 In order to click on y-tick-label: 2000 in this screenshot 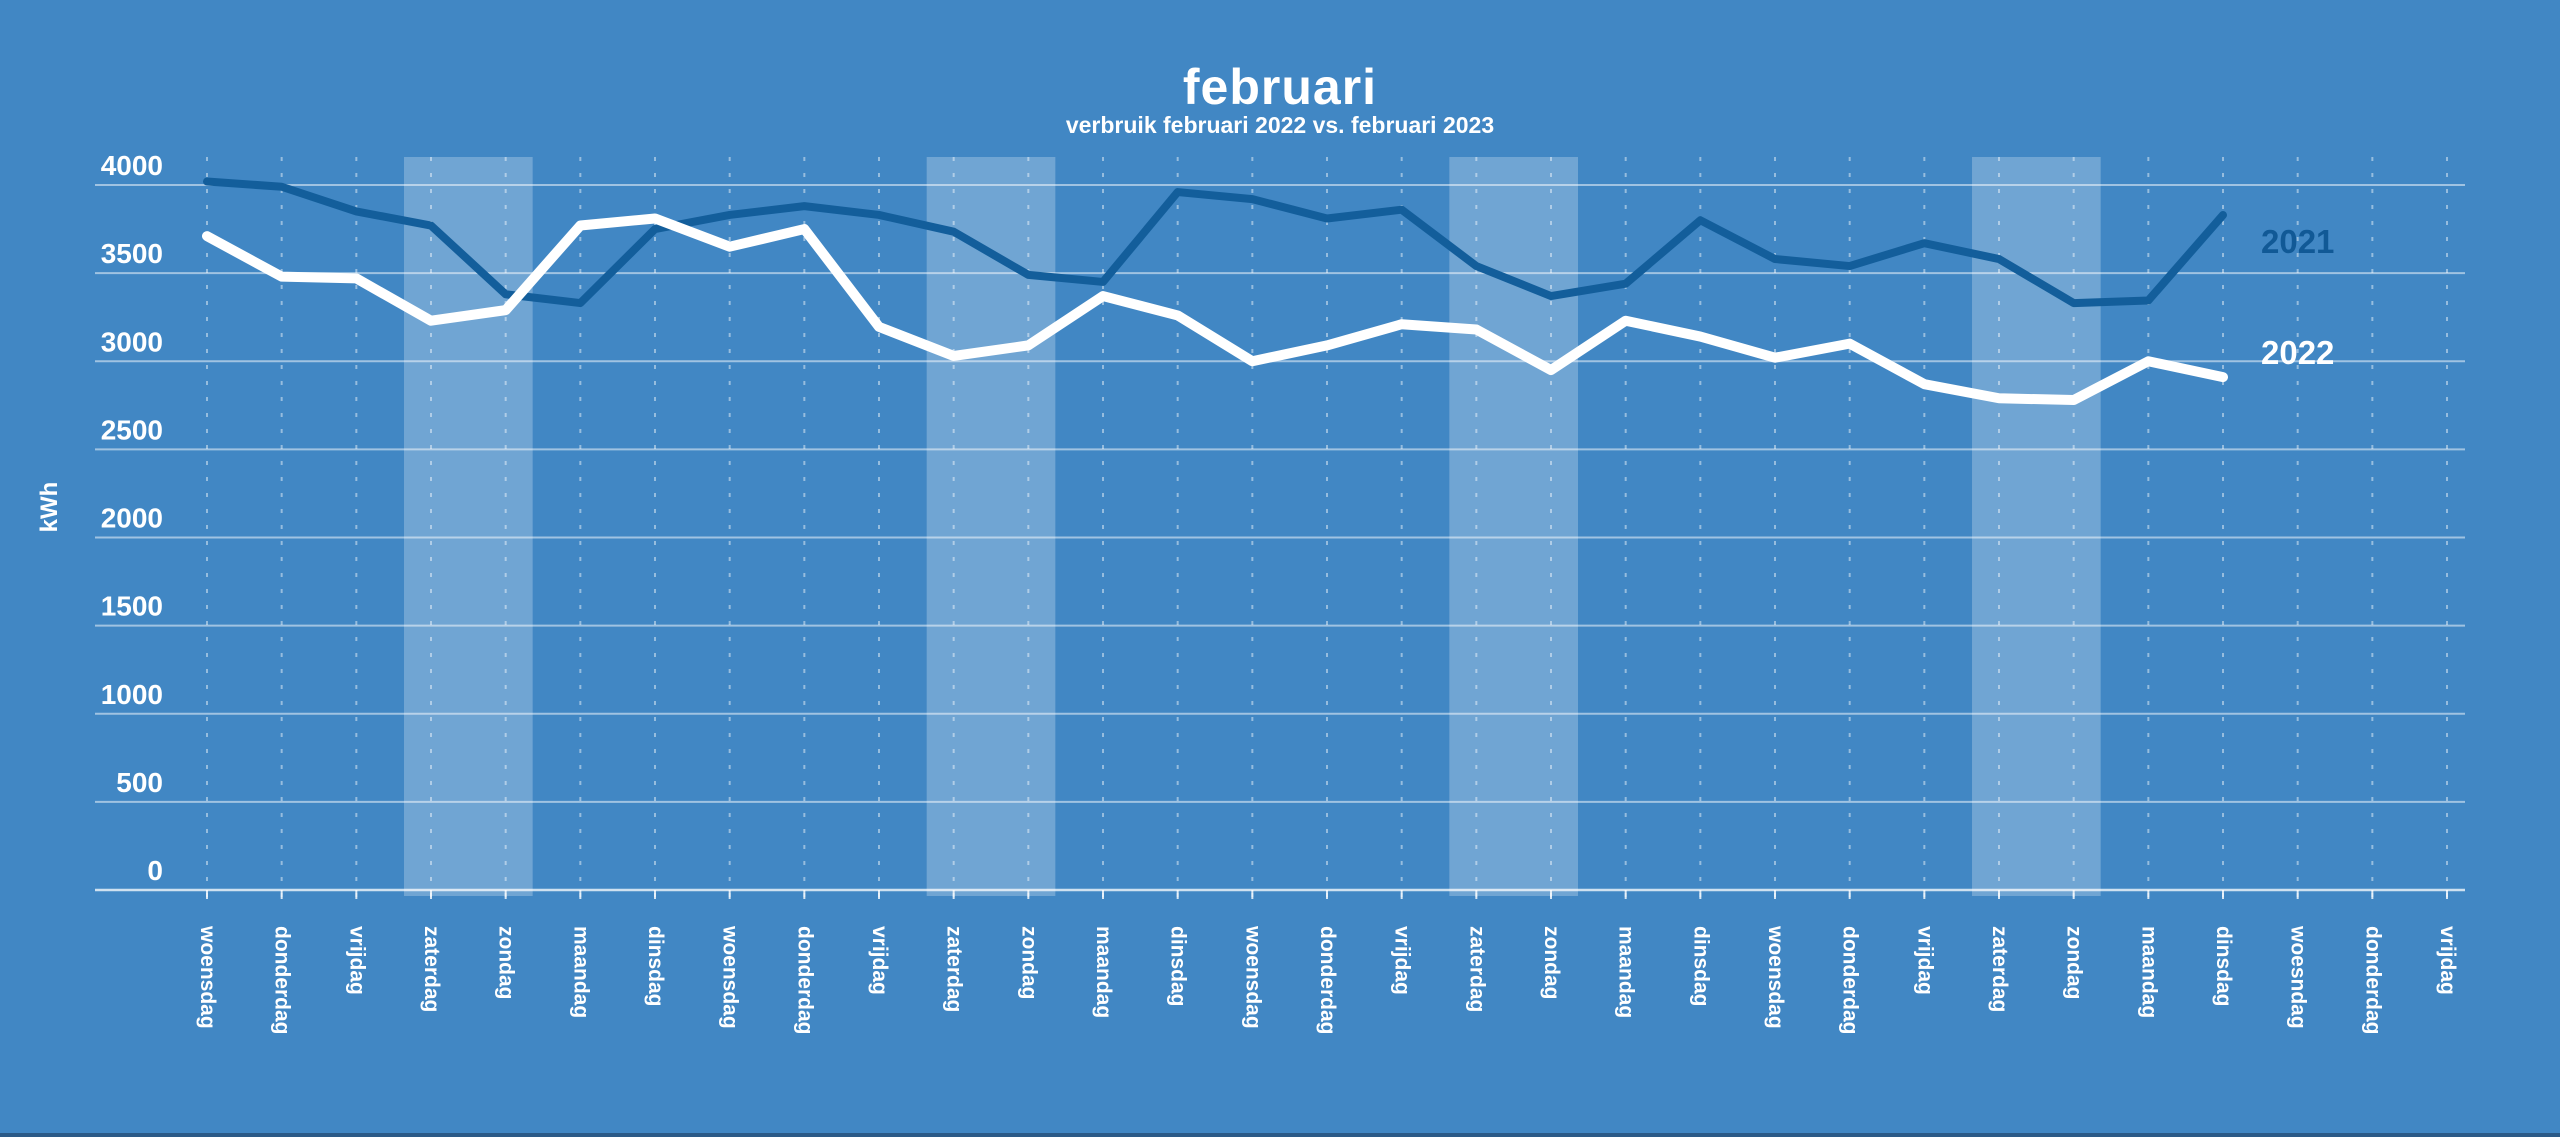, I will do `click(132, 518)`.